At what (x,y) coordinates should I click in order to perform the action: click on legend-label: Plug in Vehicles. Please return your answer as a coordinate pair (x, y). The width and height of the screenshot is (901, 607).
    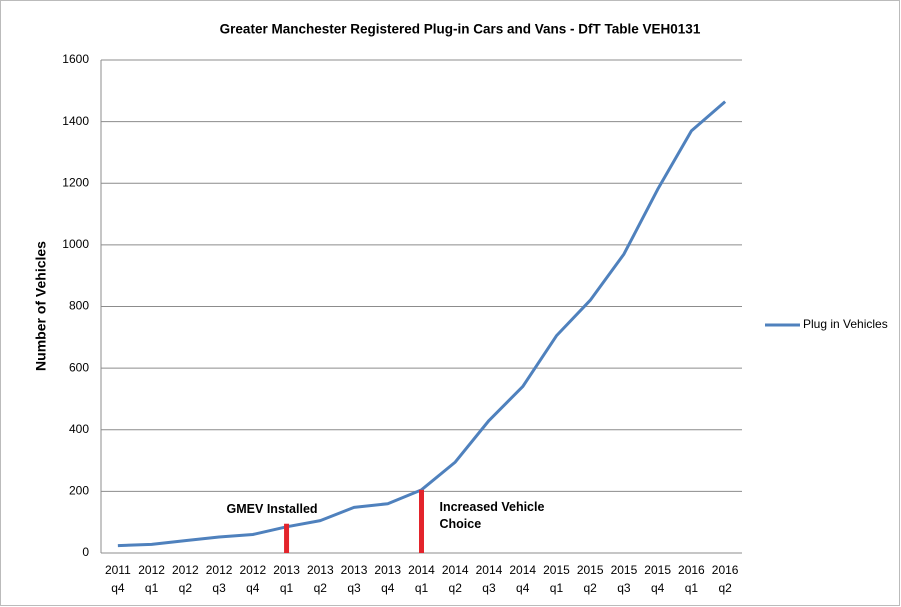
    Looking at the image, I should click on (845, 324).